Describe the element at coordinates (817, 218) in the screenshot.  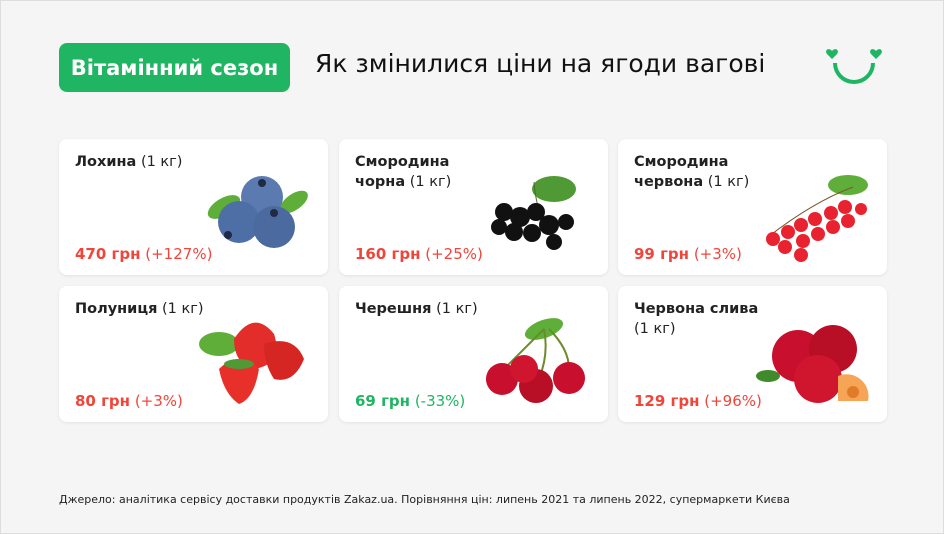
I see `redcurrant-image` at that location.